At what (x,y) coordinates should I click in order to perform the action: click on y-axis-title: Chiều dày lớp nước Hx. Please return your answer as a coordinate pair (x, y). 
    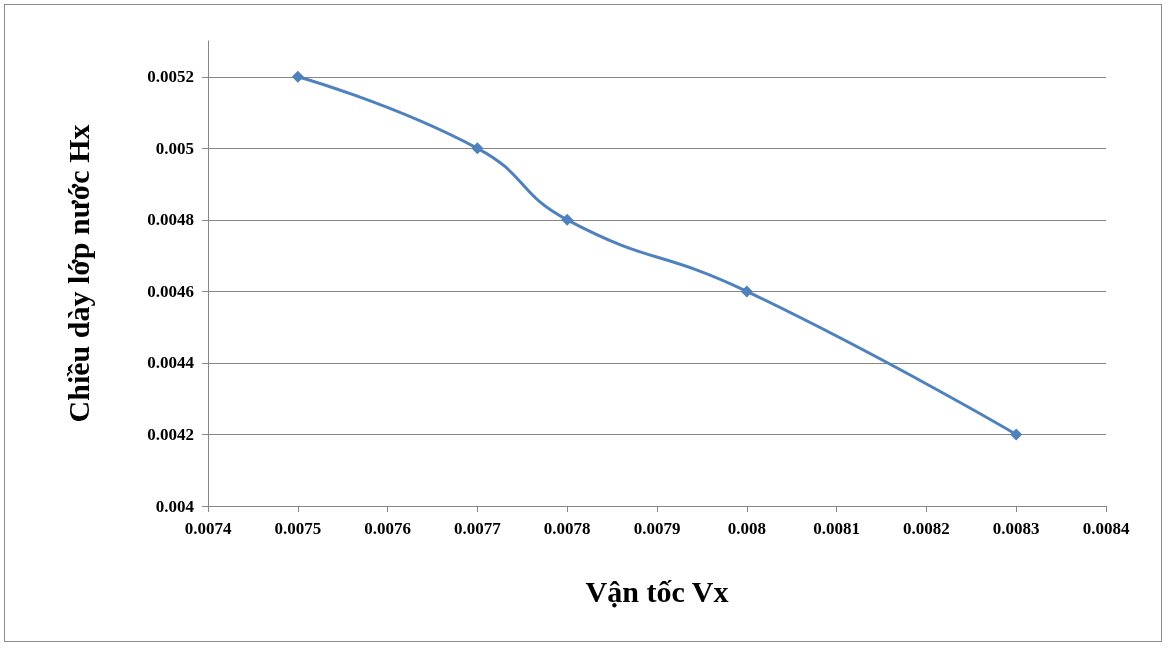
    Looking at the image, I should click on (78, 273).